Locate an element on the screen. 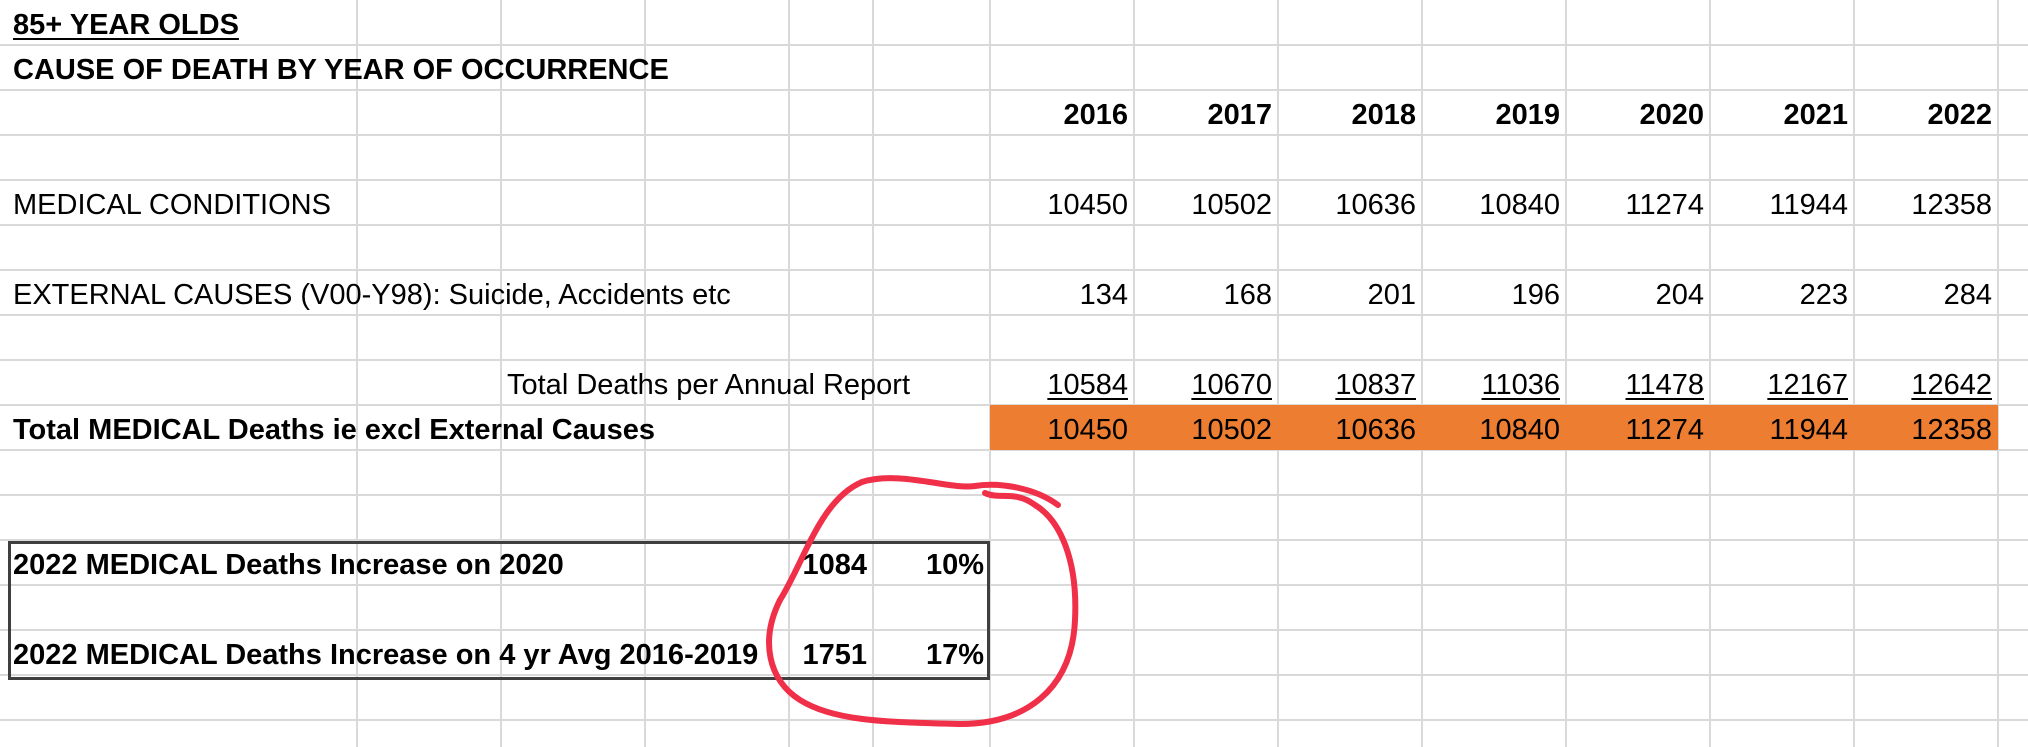 This screenshot has width=2028, height=747. external-value-2016: 134 is located at coordinates (1103, 295).